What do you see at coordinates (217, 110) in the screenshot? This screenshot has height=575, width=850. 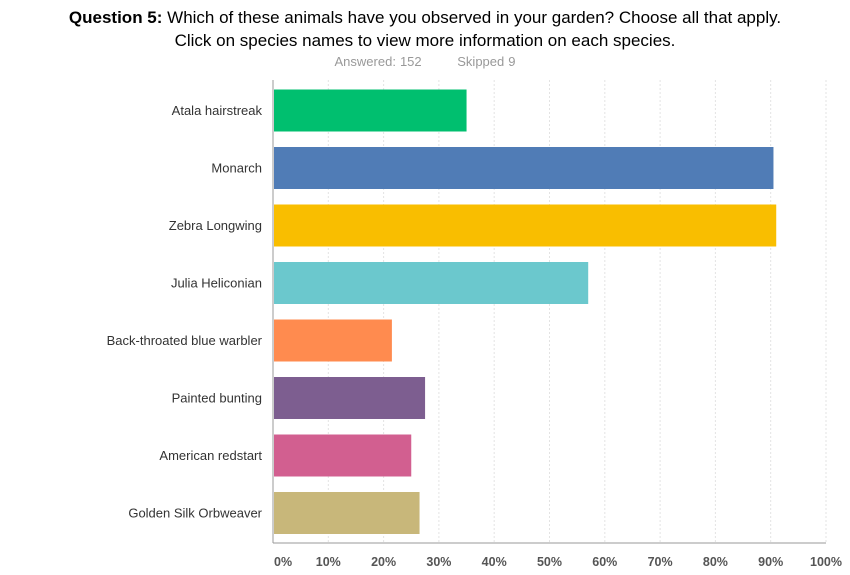 I see `category-label: Atala hairstreak` at bounding box center [217, 110].